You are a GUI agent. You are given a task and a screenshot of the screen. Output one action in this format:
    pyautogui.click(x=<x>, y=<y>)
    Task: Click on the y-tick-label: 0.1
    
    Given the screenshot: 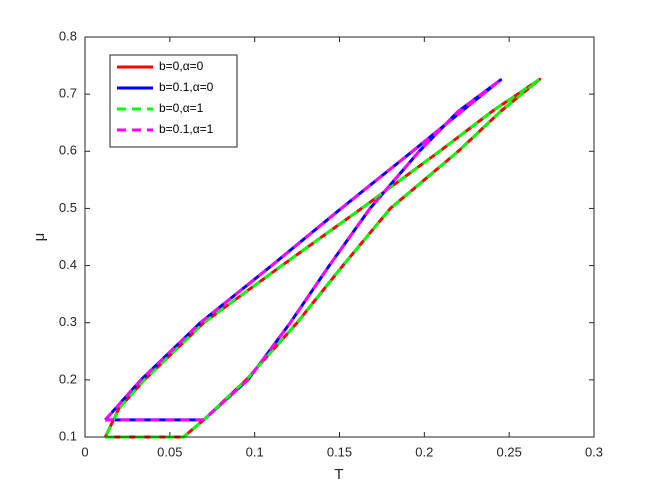 What is the action you would take?
    pyautogui.click(x=68, y=435)
    